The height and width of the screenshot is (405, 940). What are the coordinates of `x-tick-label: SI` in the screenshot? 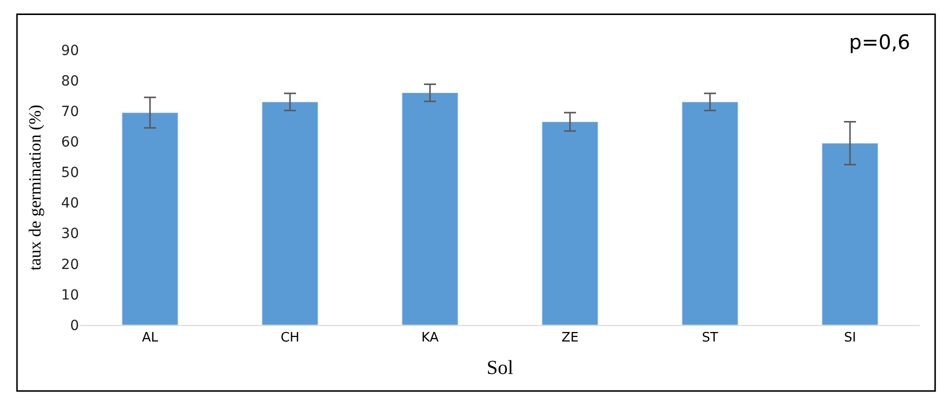 It's located at (850, 338).